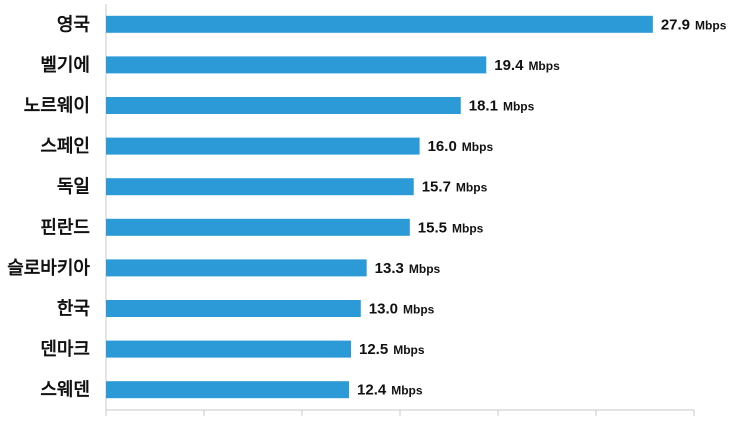  I want to click on value-number: 12.4, so click(372, 390).